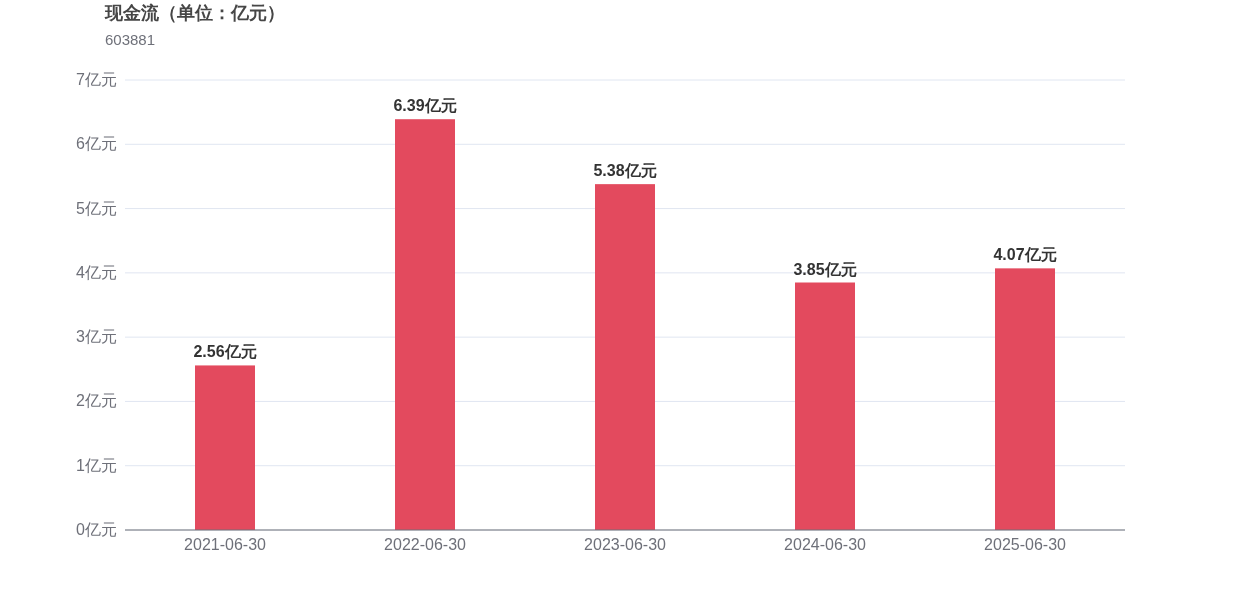 The width and height of the screenshot is (1250, 600). What do you see at coordinates (96, 337) in the screenshot?
I see `y-tick-label: 3亿元` at bounding box center [96, 337].